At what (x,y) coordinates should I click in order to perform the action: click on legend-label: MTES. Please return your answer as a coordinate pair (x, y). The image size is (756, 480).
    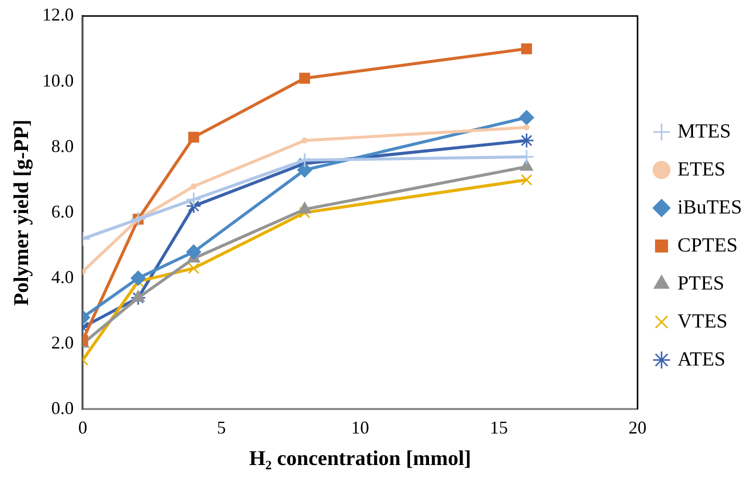
    Looking at the image, I should click on (704, 131).